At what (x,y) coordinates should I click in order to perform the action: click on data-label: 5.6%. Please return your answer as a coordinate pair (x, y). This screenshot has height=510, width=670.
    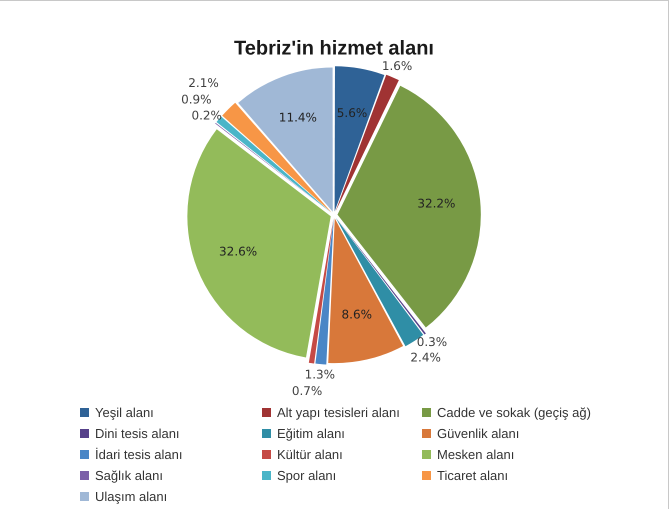
    Looking at the image, I should click on (352, 113).